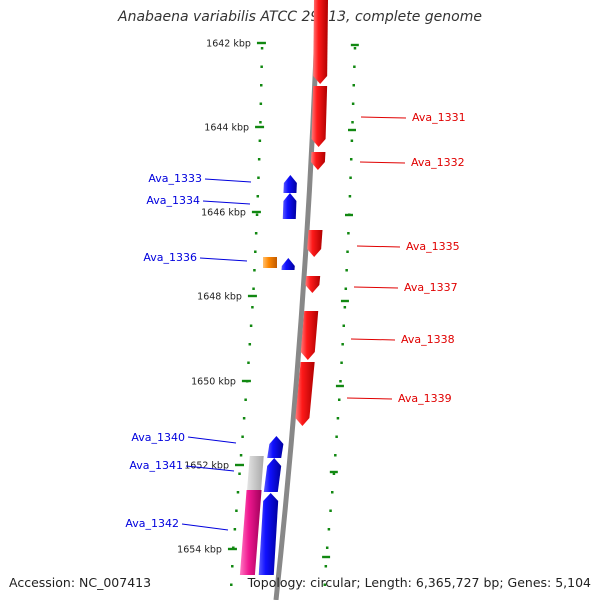 This screenshot has width=600, height=600. I want to click on forward-gene-label: Ava_1338, so click(428, 339).